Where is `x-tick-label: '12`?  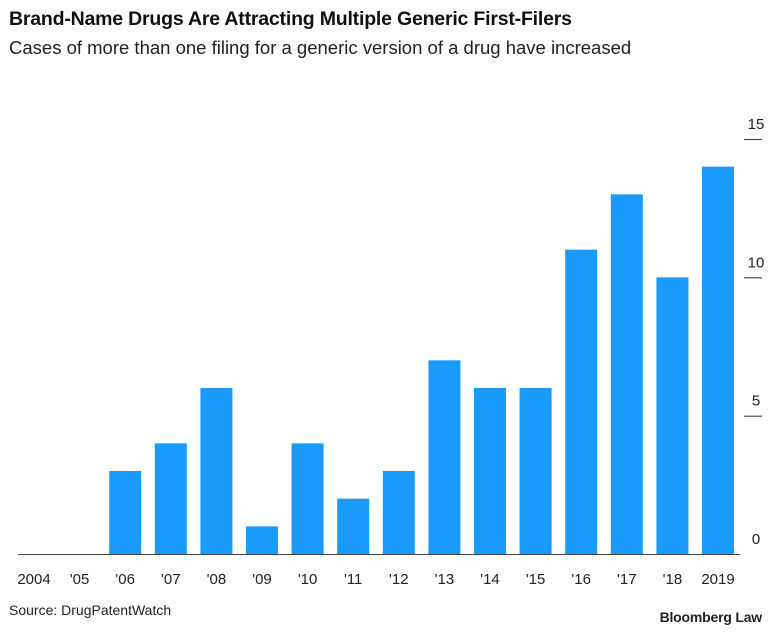 x-tick-label: '12 is located at coordinates (399, 579).